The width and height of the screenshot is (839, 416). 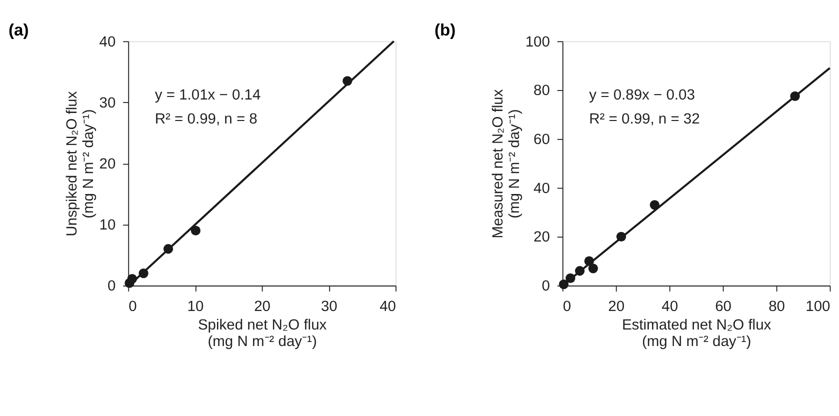 I want to click on x-tick-label: 30, so click(x=329, y=306).